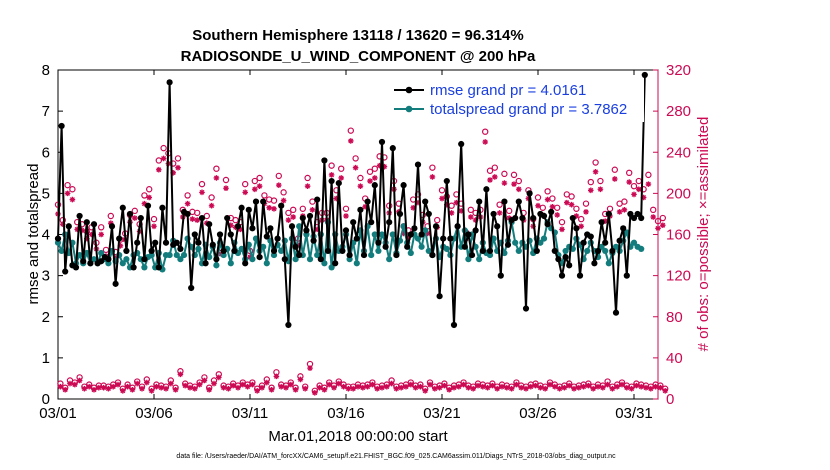 The height and width of the screenshot is (470, 830). What do you see at coordinates (46, 70) in the screenshot?
I see `y-tick-label-8: 8` at bounding box center [46, 70].